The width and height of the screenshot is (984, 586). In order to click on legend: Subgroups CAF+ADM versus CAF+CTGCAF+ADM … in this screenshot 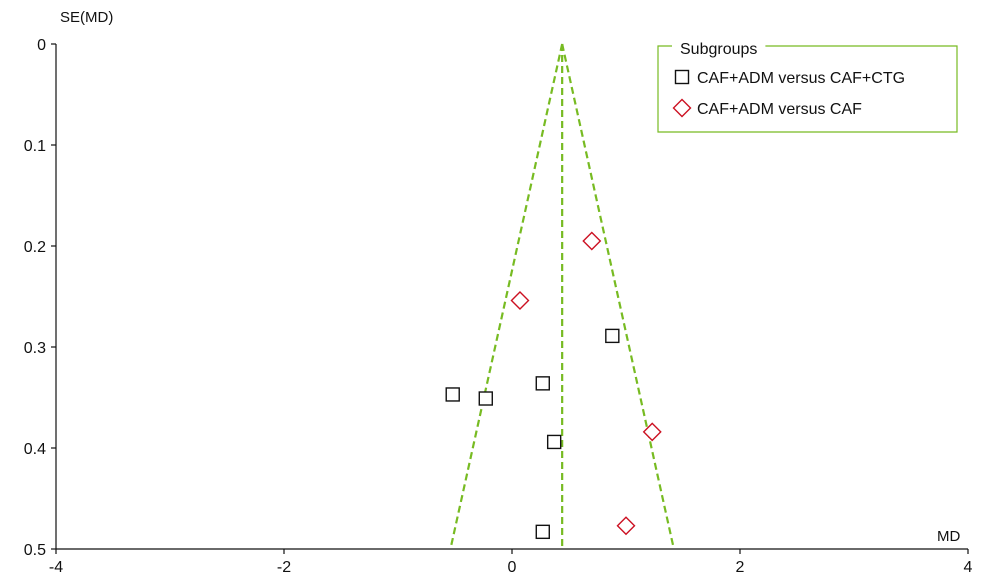, I will do `click(807, 87)`.